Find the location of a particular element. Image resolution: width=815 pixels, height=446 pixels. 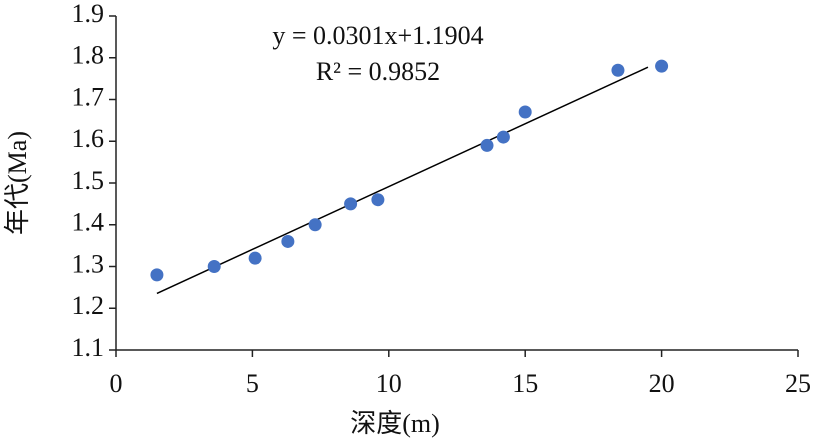

x-axis-label: 深度(m) is located at coordinates (395, 423).